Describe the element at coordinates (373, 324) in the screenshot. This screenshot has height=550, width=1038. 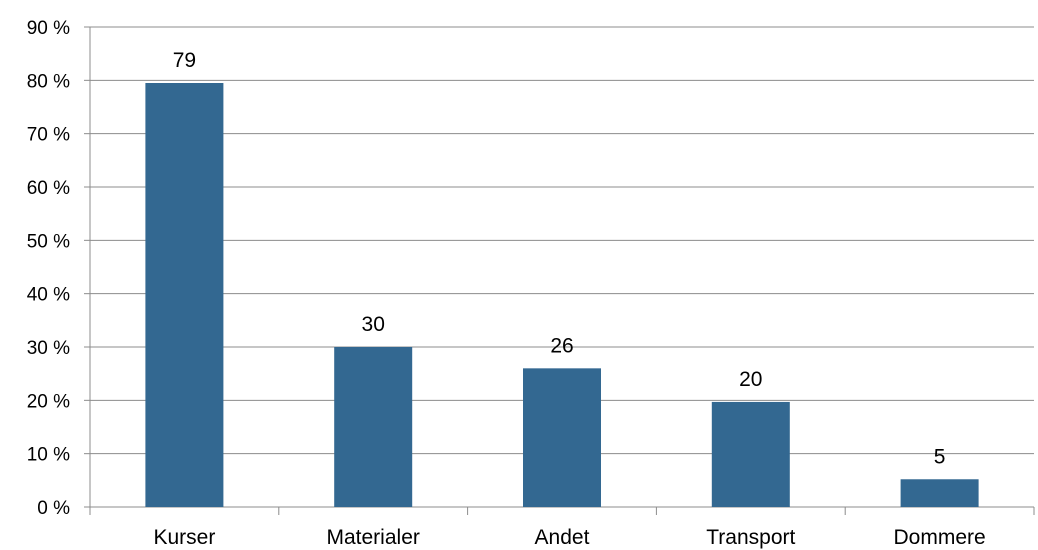
I see `data-label: 30` at that location.